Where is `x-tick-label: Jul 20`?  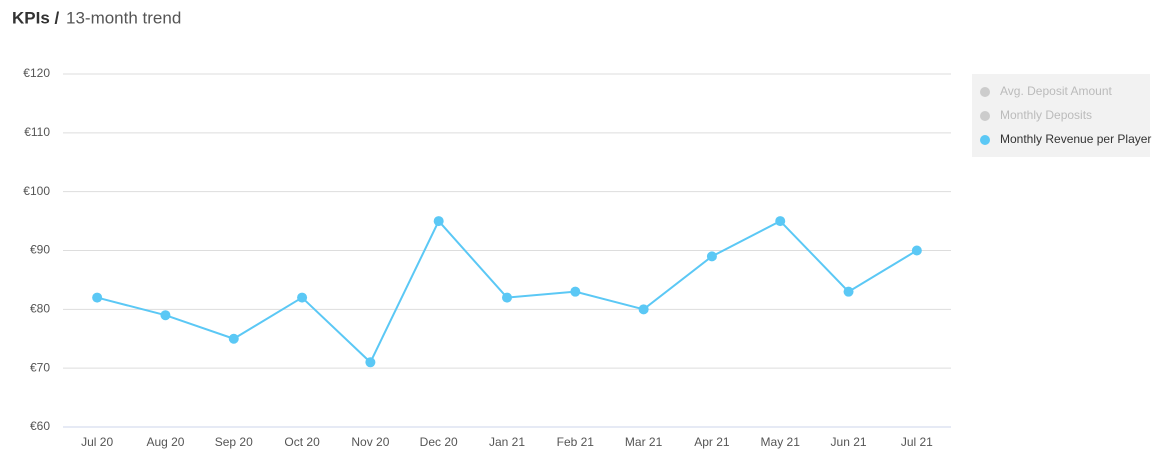 x-tick-label: Jul 20 is located at coordinates (97, 442).